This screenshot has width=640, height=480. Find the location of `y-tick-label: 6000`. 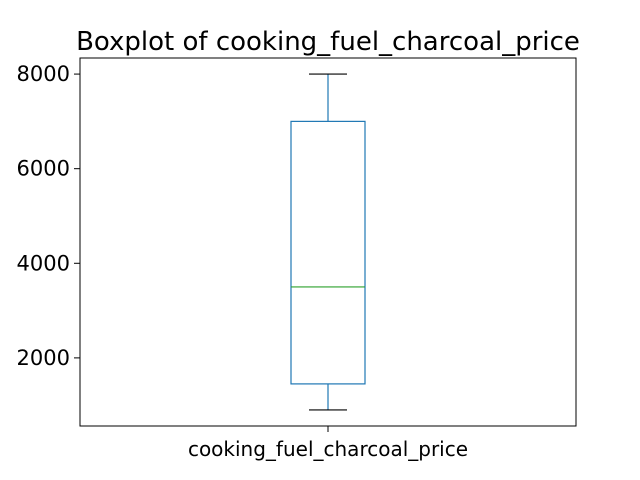

y-tick-label: 6000 is located at coordinates (43, 169).